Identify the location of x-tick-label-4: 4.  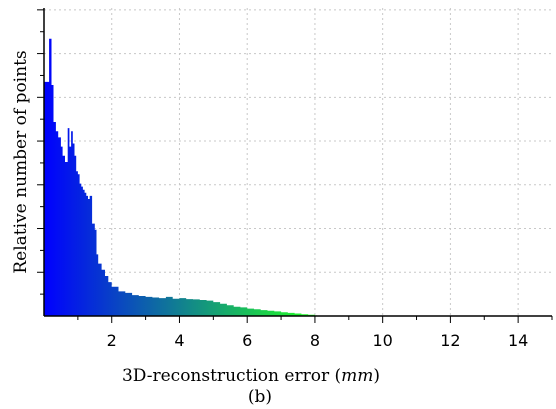
(179, 340).